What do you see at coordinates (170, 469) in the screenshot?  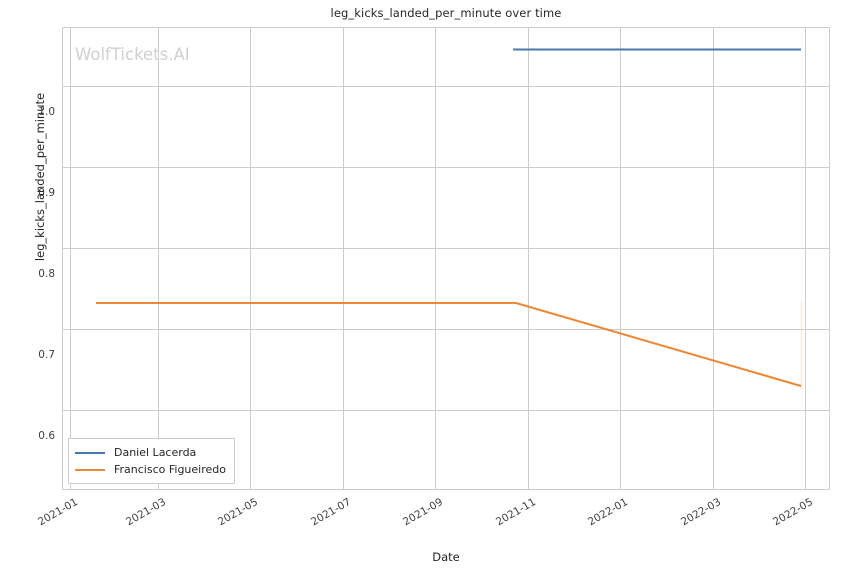 I see `legend-label: Francisco Figueiredo` at bounding box center [170, 469].